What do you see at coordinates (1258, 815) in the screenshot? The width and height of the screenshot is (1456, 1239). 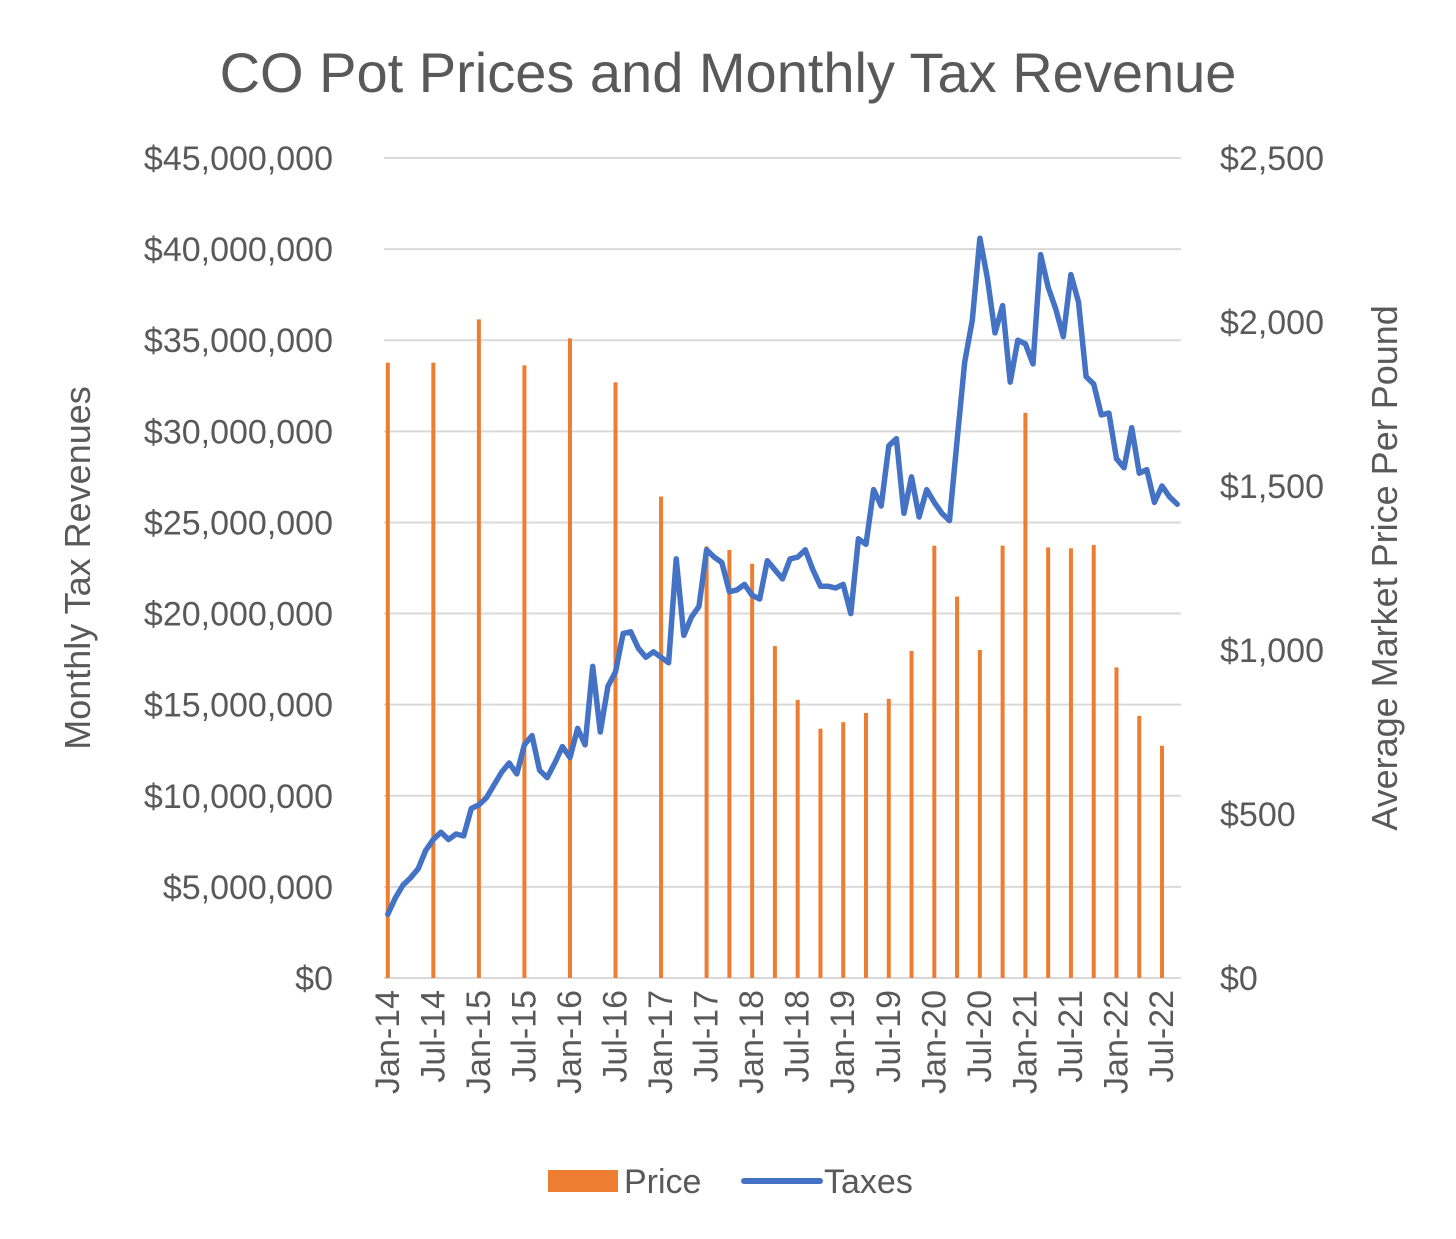 I see `right-tick-label: $500` at bounding box center [1258, 815].